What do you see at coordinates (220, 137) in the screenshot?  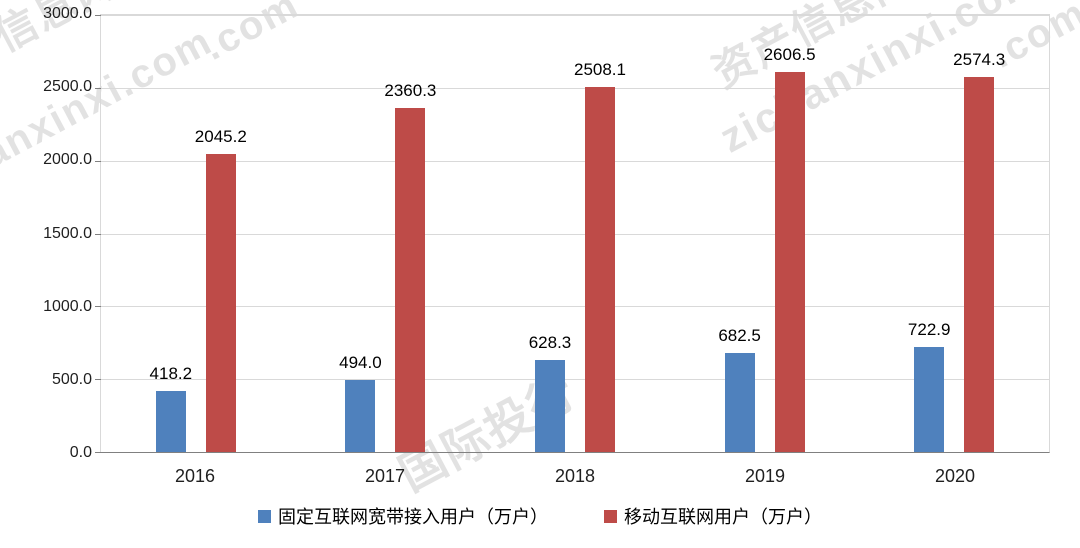 I see `bar-value-label: 2045.2` at bounding box center [220, 137].